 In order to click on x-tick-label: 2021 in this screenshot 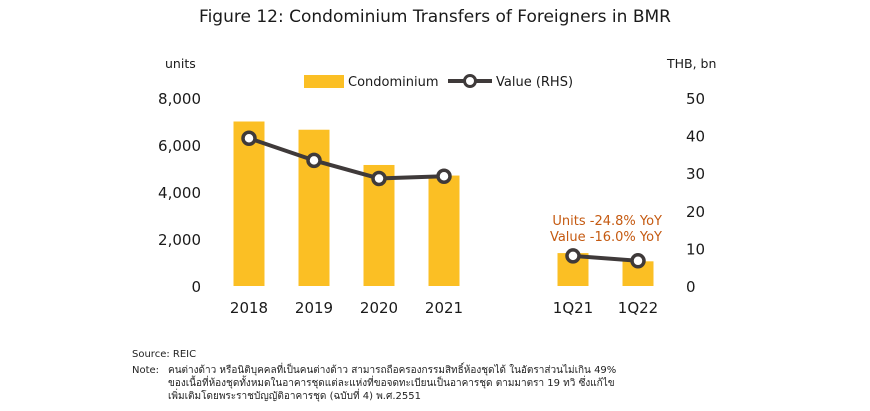, I will do `click(444, 308)`.